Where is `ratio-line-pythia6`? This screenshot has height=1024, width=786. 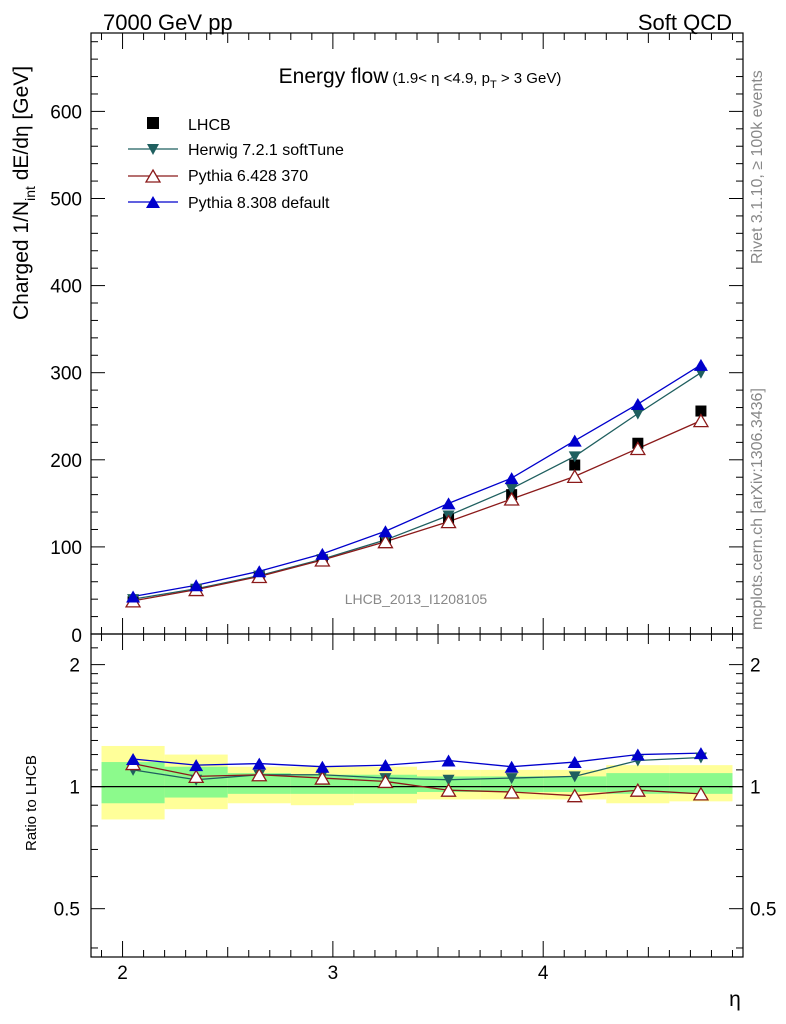
ratio-line-pythia6 is located at coordinates (416, 779).